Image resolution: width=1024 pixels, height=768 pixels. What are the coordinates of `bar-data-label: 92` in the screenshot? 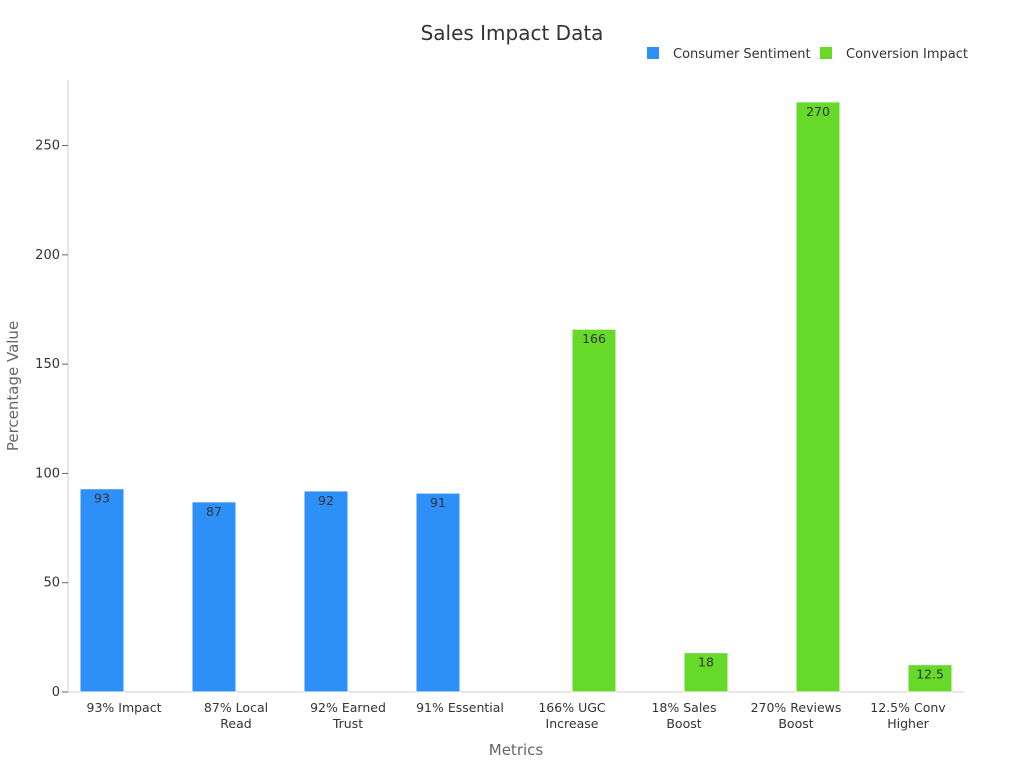 It's located at (326, 500).